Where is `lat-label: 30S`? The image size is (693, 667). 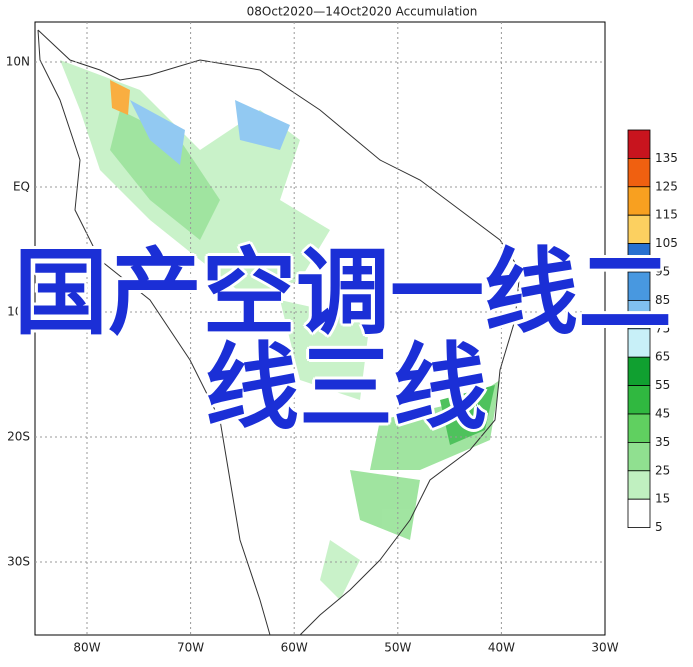 lat-label: 30S is located at coordinates (18, 562).